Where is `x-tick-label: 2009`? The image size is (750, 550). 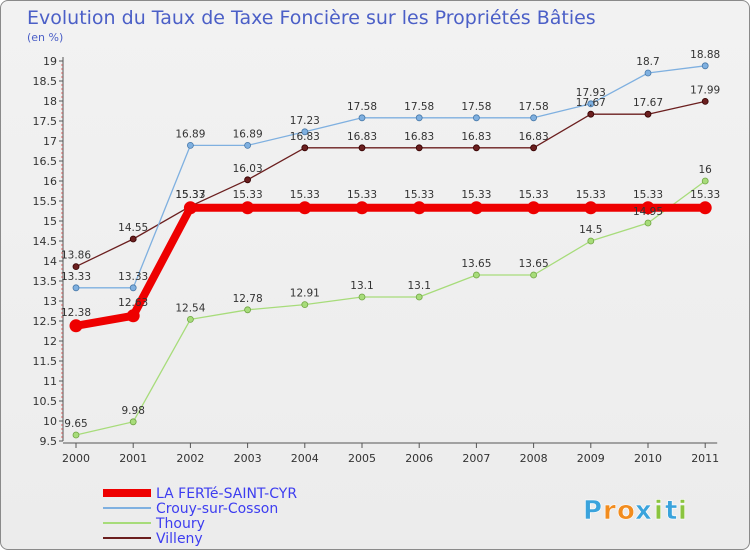
x-tick-label: 2009 is located at coordinates (591, 458).